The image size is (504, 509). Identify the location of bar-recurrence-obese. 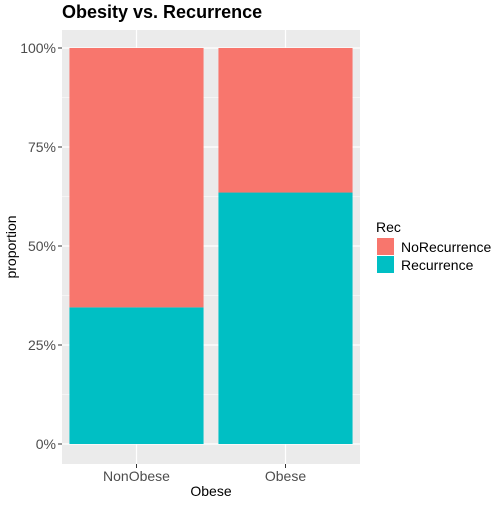
(285, 318).